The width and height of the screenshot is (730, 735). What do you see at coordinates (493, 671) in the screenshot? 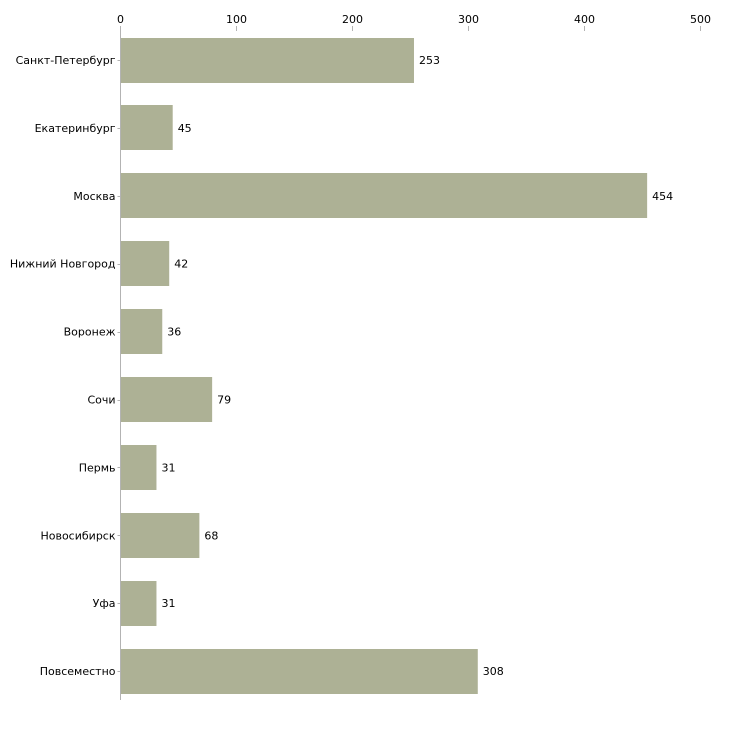
I see `value-label: 308` at bounding box center [493, 671].